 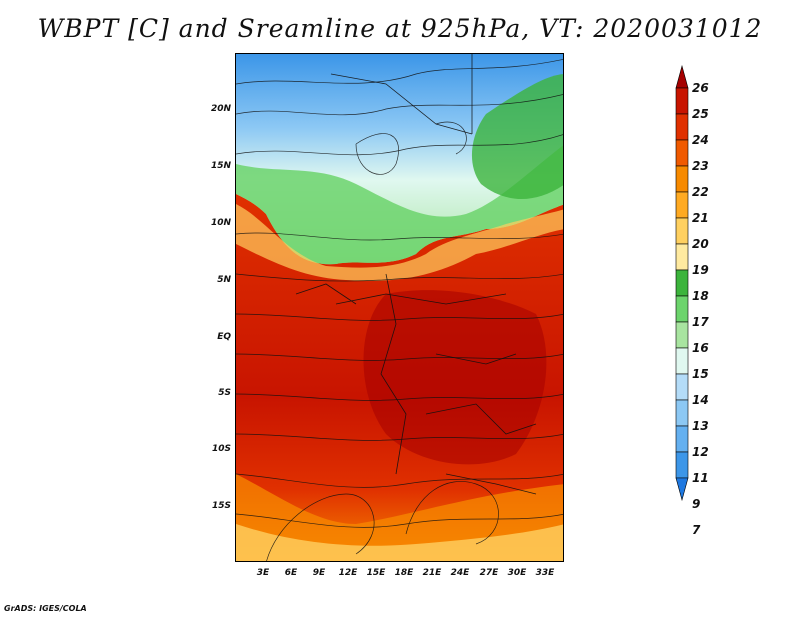 I want to click on lon-label-15e: 15E, so click(x=376, y=573).